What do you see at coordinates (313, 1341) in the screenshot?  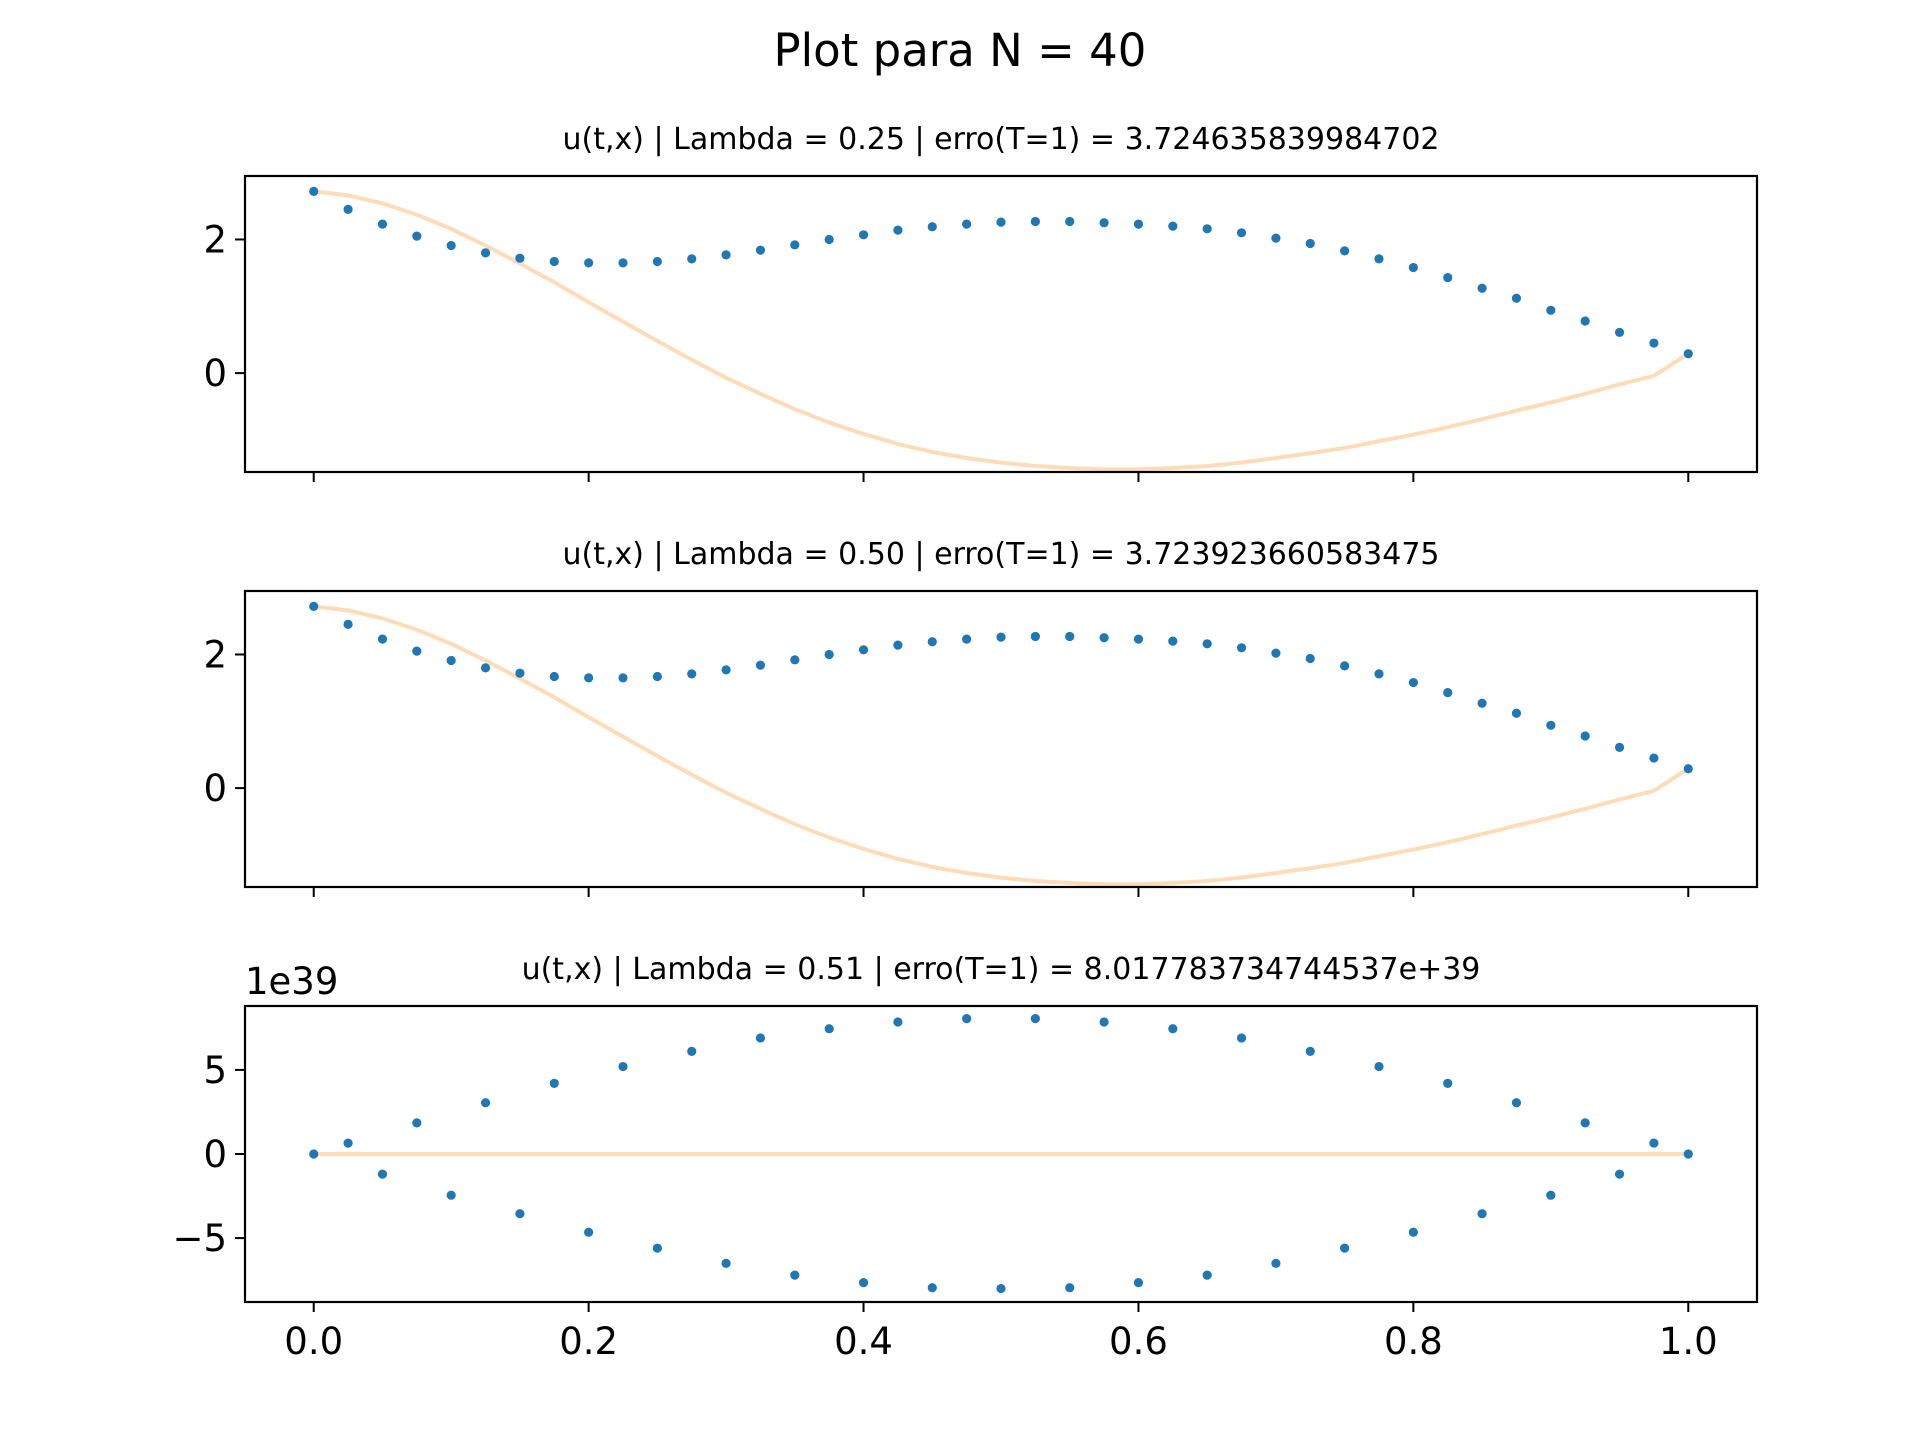 I see `x-tick-label: 0.0` at bounding box center [313, 1341].